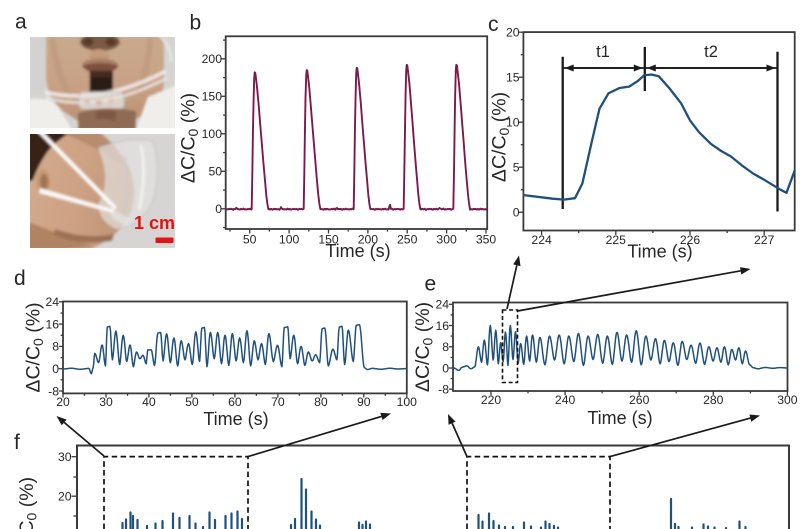 This screenshot has height=529, width=800. What do you see at coordinates (20, 278) in the screenshot?
I see `svg-text: d` at bounding box center [20, 278].